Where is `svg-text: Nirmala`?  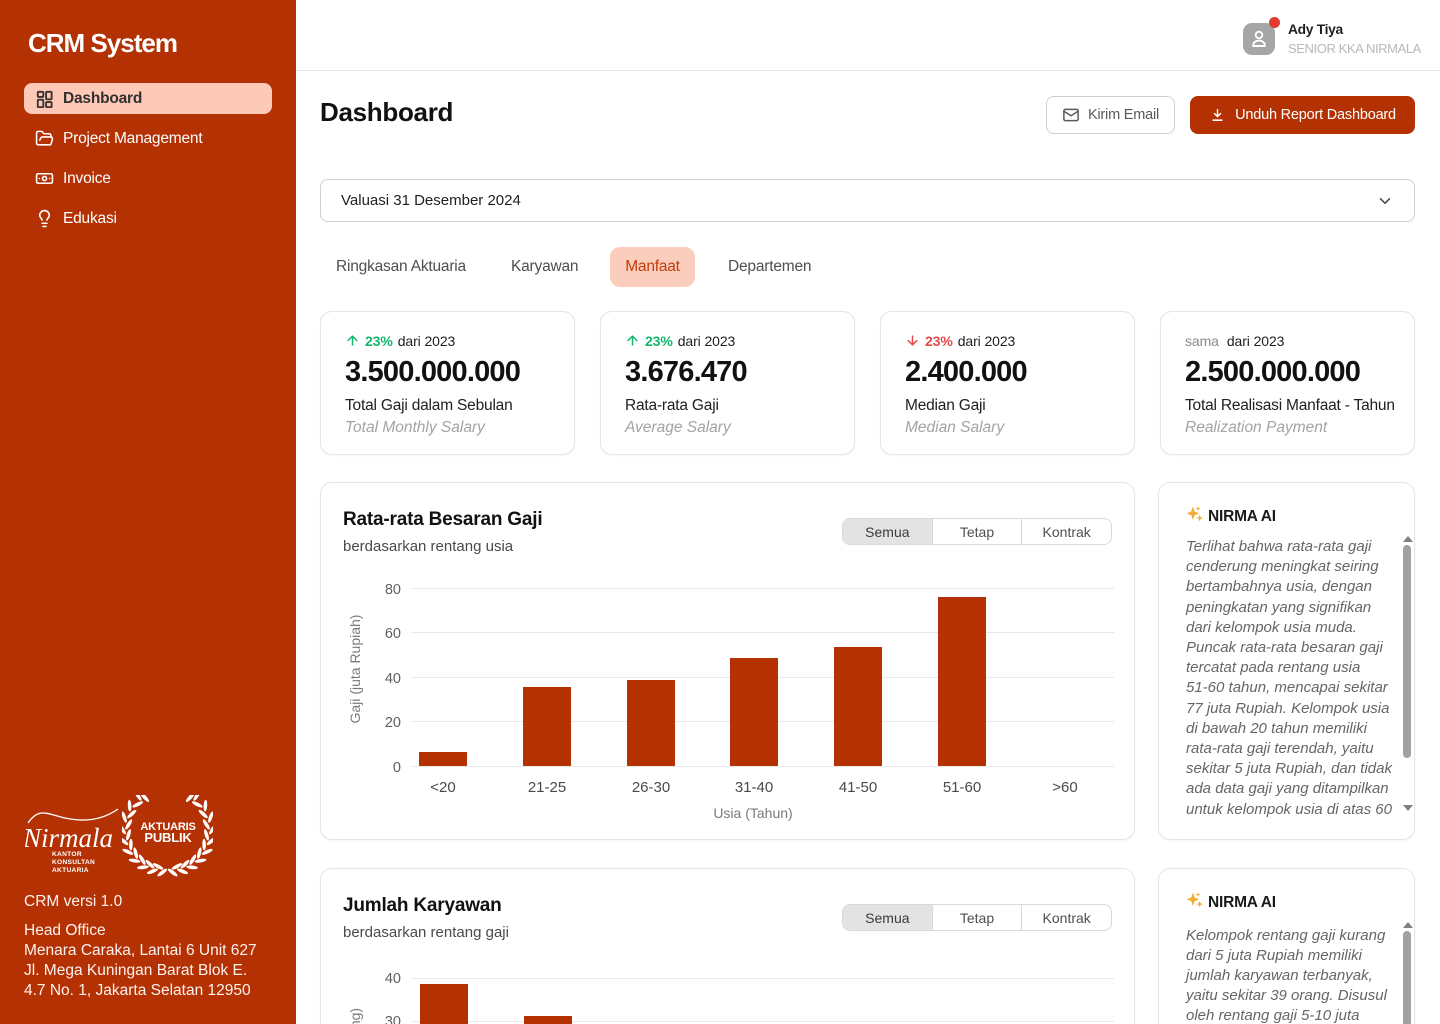
svg-text: Nirmala is located at coordinates (69, 838).